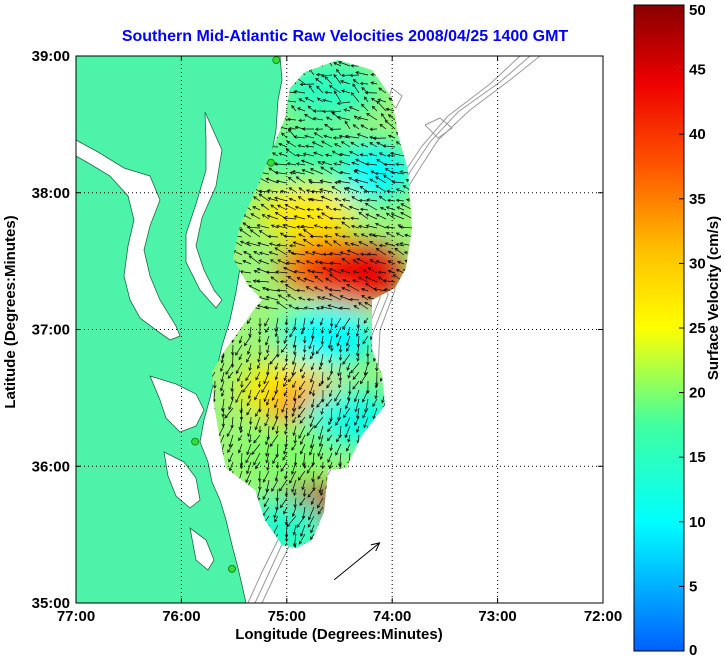 This screenshot has width=724, height=659. What do you see at coordinates (356, 561) in the screenshot?
I see `reference-arrow` at bounding box center [356, 561].